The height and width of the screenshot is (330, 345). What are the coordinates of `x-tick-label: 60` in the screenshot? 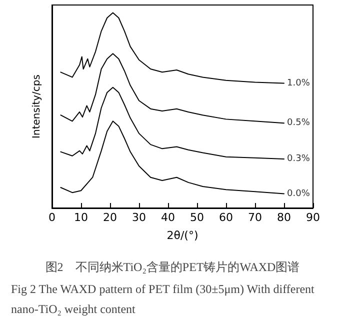 It's located at (226, 217).